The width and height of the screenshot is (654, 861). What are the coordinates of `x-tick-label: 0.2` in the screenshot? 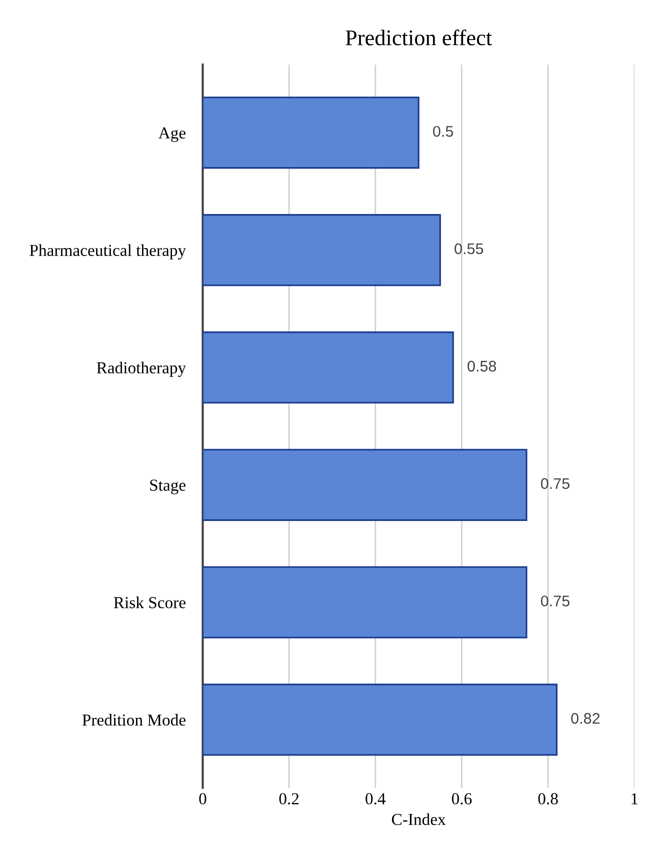 It's located at (289, 798).